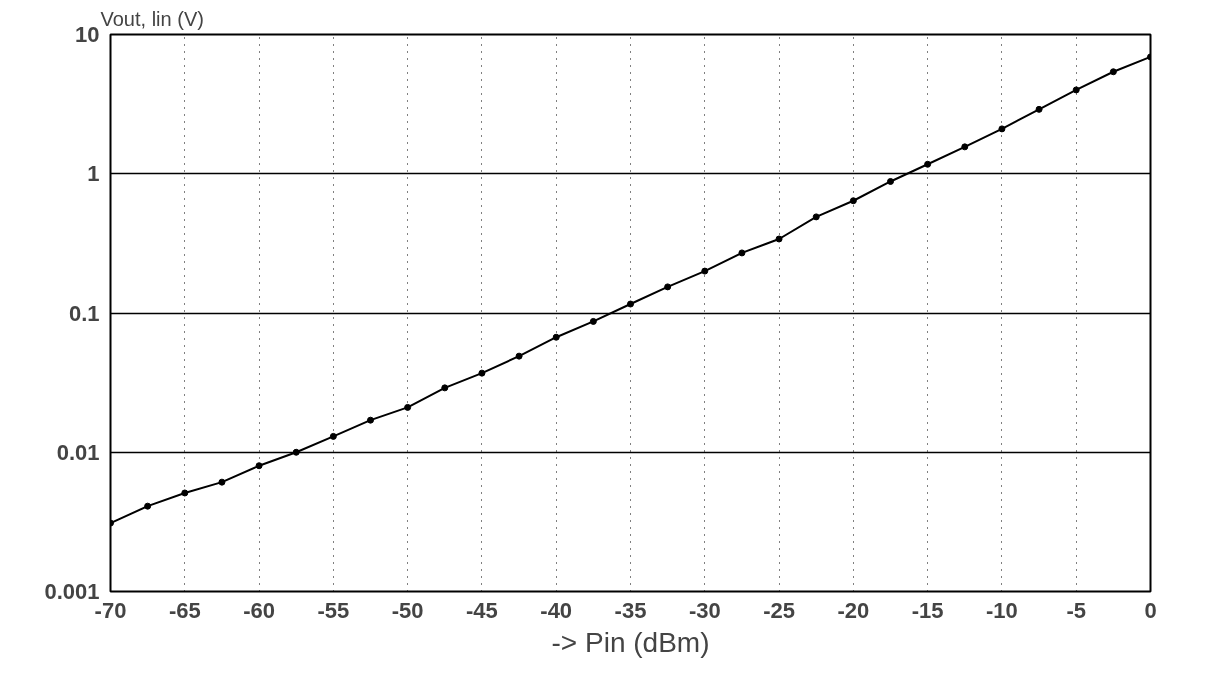 Image resolution: width=1218 pixels, height=688 pixels. I want to click on x-tick-label: -40, so click(556, 610).